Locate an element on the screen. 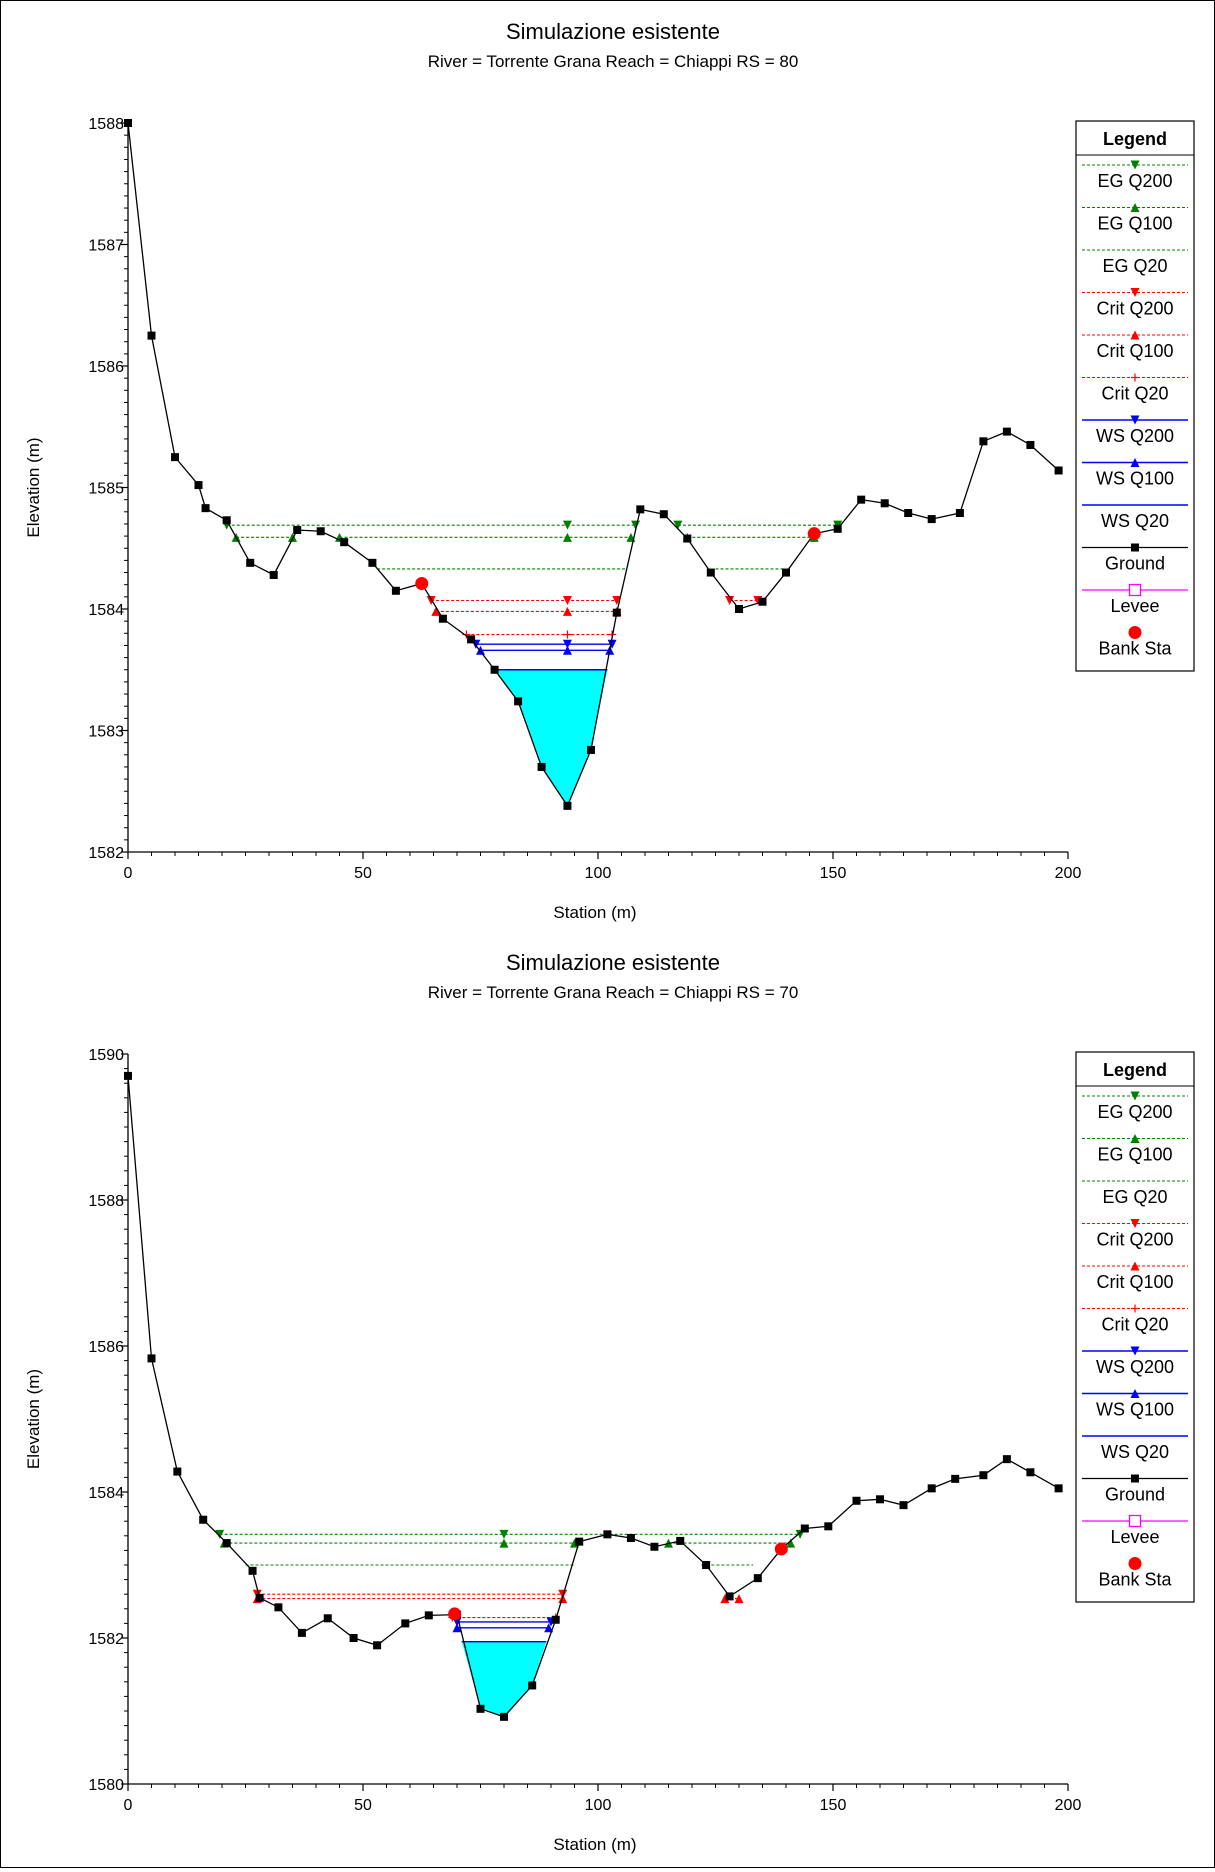 The width and height of the screenshot is (1215, 1872). x-tick-label: 50 is located at coordinates (363, 873).